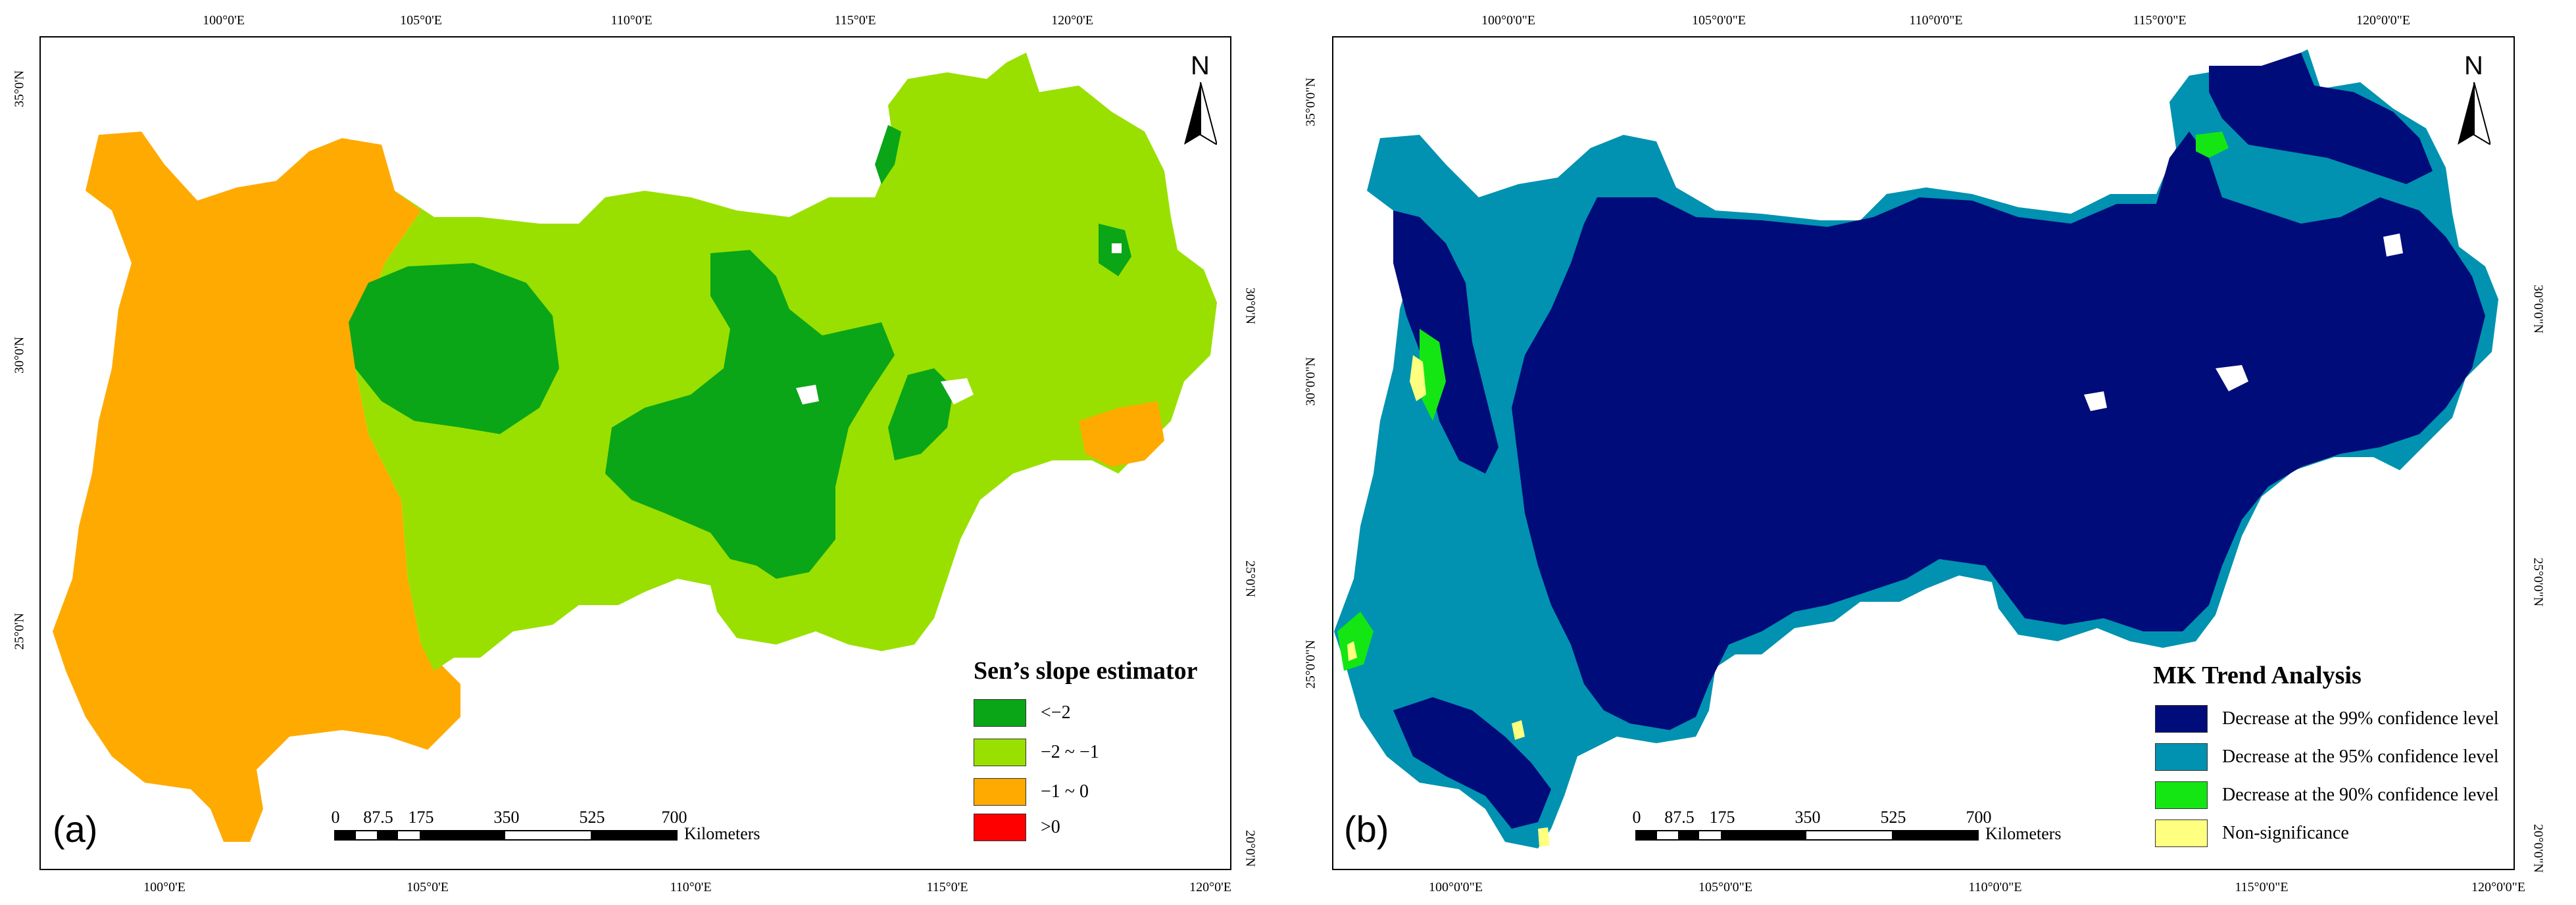  I want to click on lon-tick-bottom-2: 105°0'E, so click(428, 887).